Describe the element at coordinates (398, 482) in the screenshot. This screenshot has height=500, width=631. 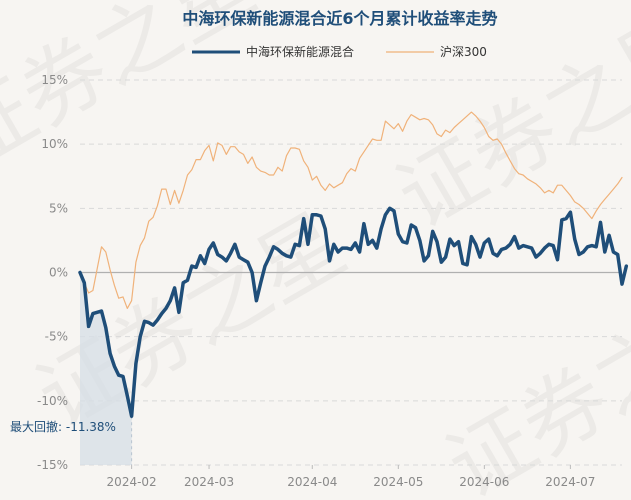
I see `x-tick-label: 2024-05` at that location.